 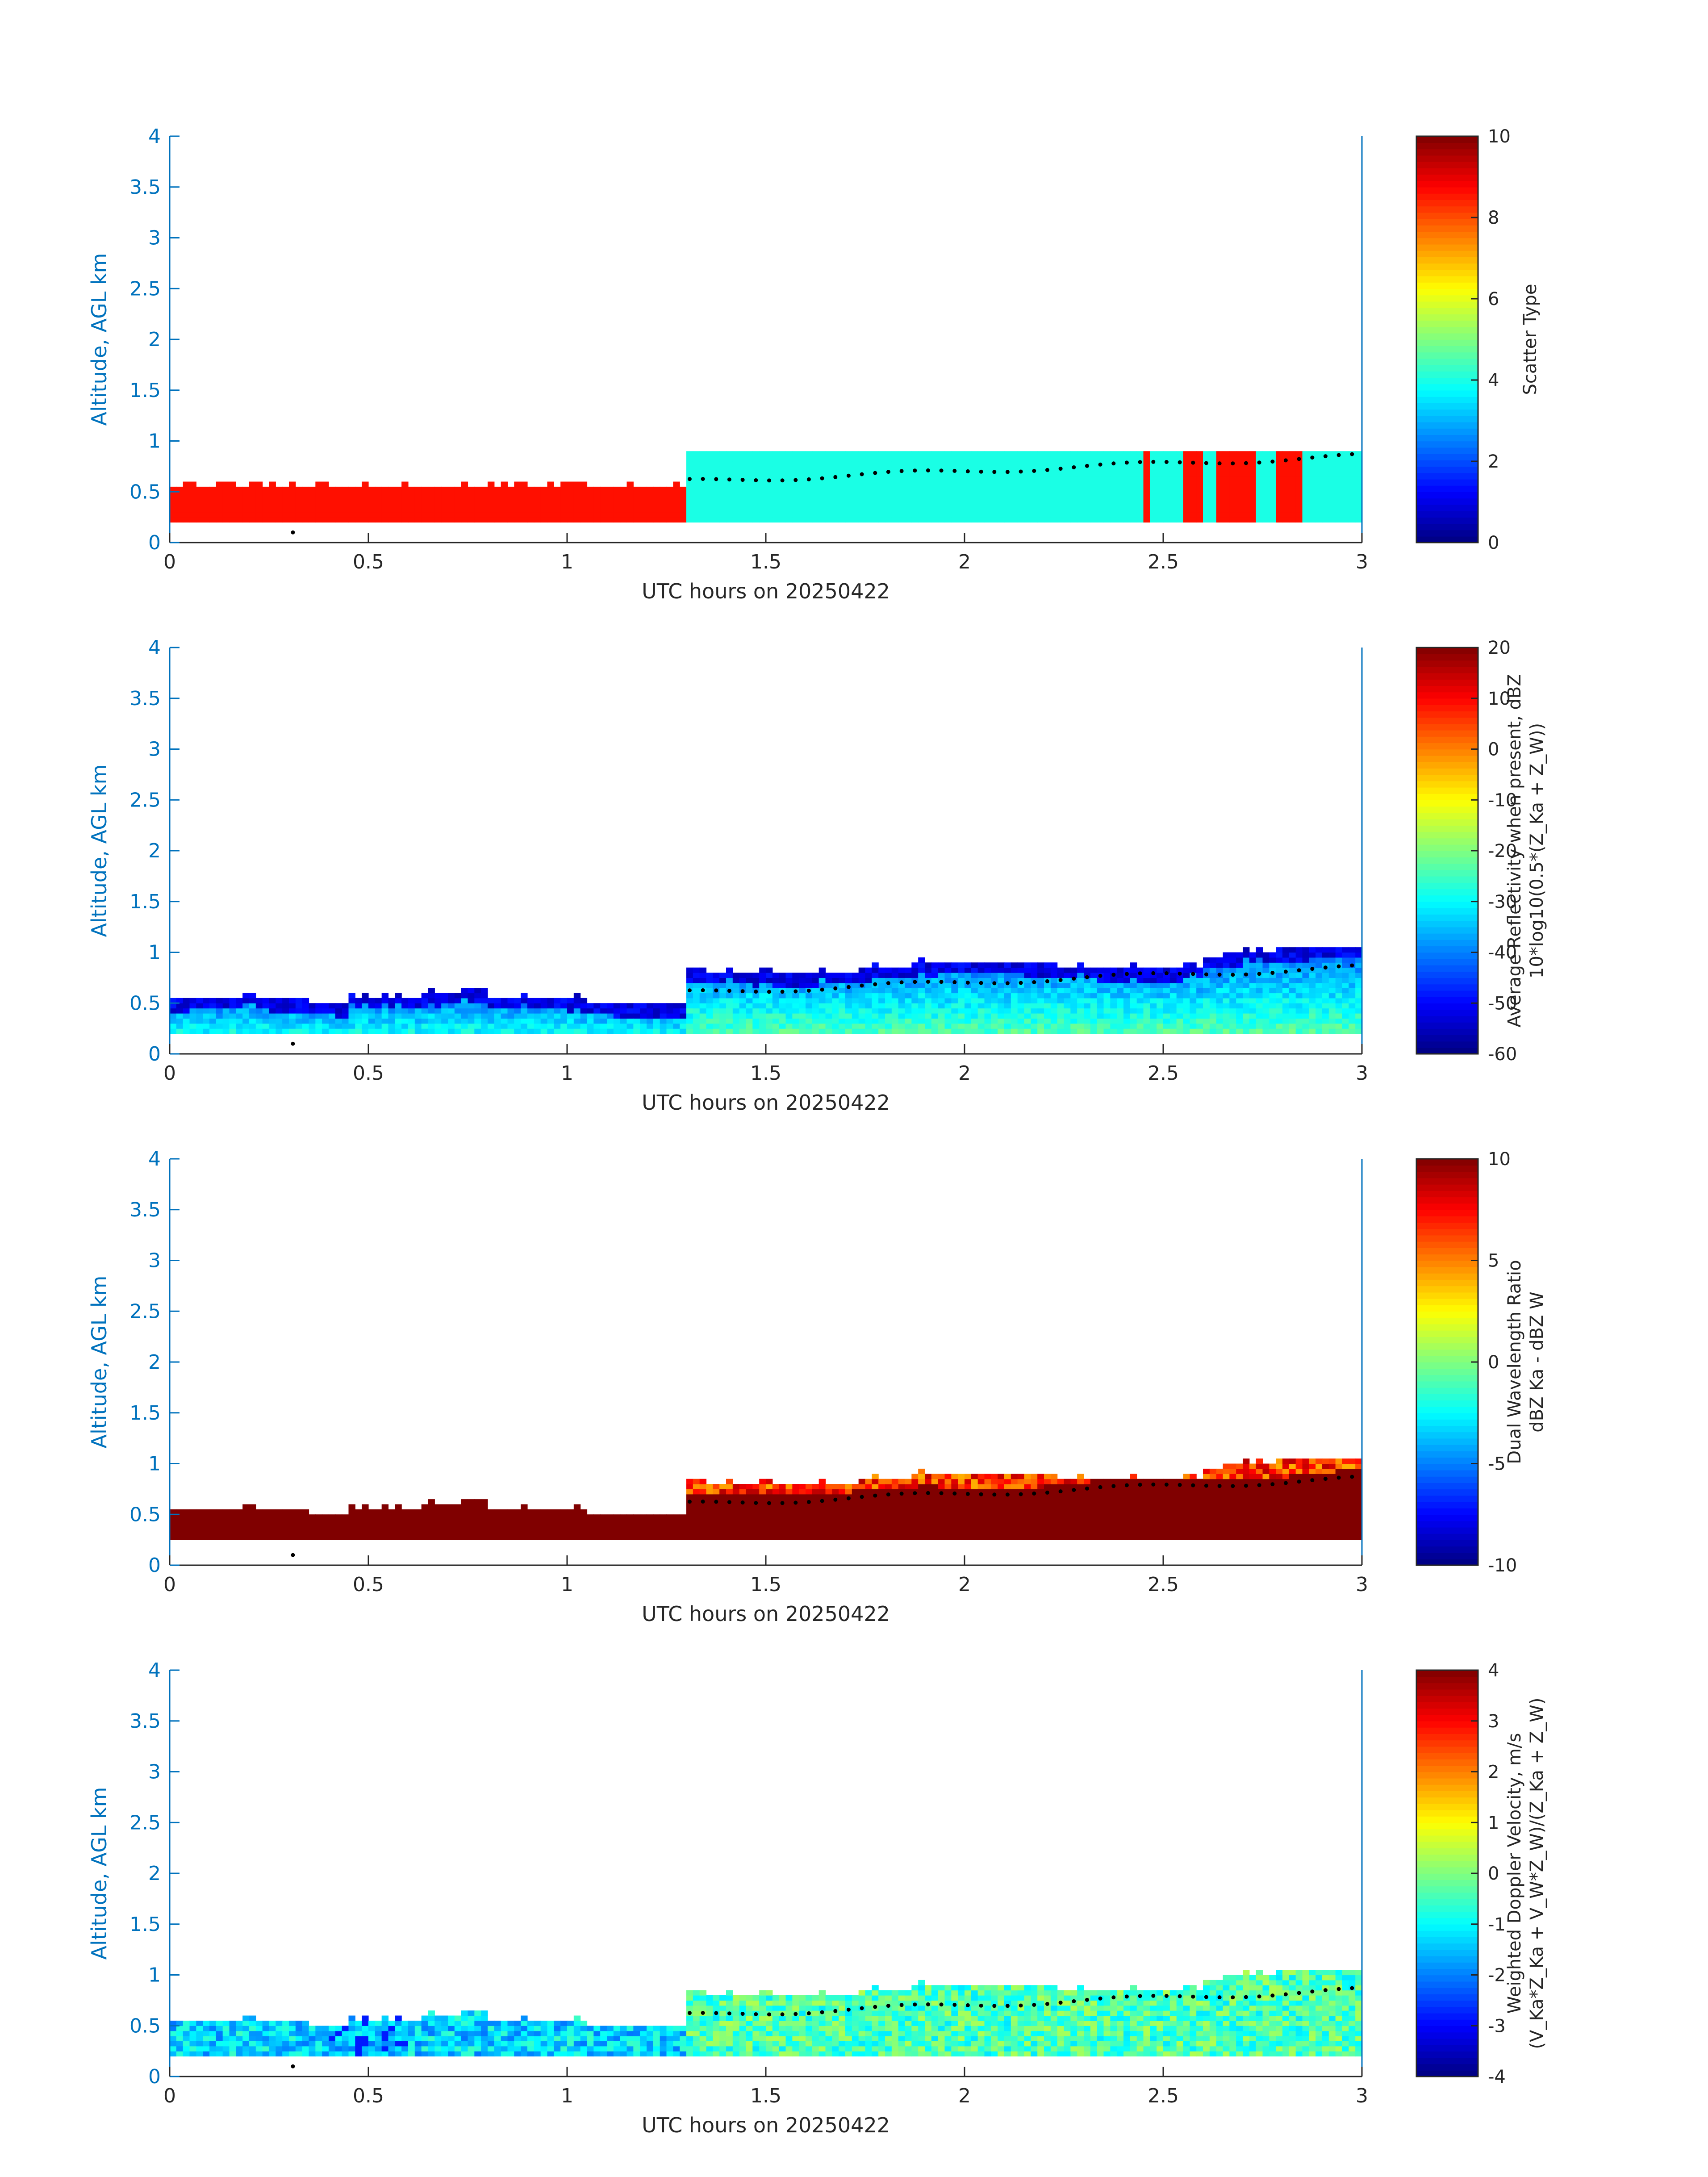 What do you see at coordinates (1499, 648) in the screenshot?
I see `colorbar-tick-label: 20` at bounding box center [1499, 648].